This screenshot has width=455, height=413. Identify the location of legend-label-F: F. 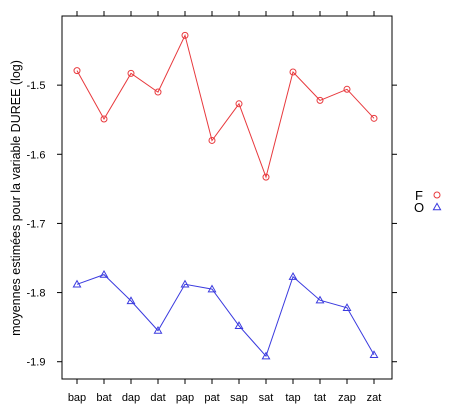
(419, 195).